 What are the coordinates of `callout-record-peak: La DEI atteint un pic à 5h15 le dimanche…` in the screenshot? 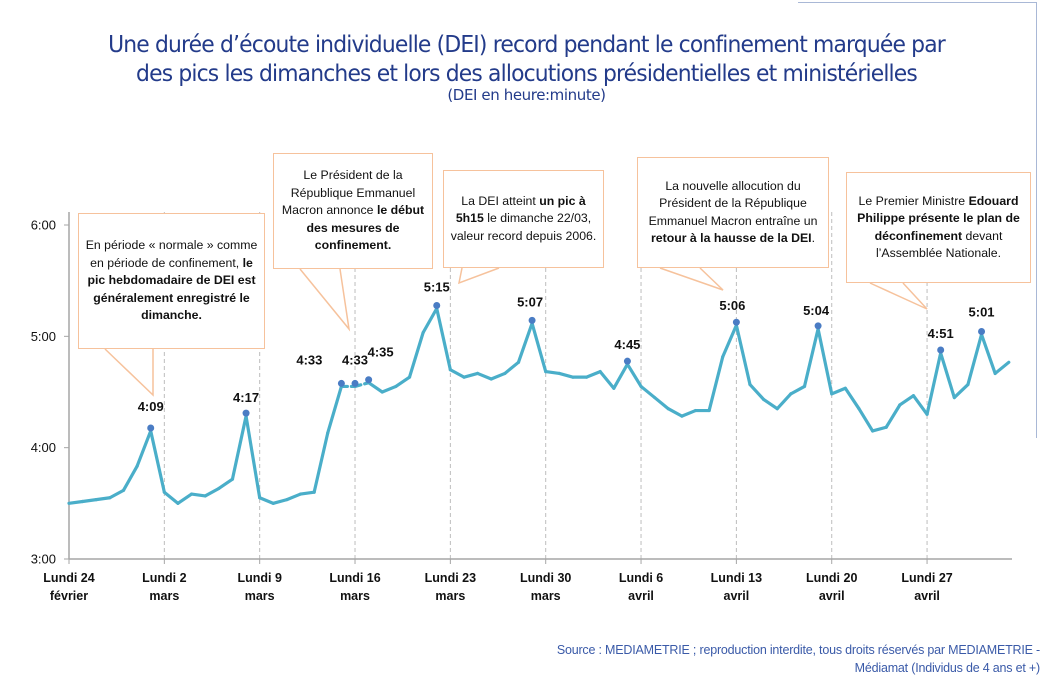 It's located at (523, 219).